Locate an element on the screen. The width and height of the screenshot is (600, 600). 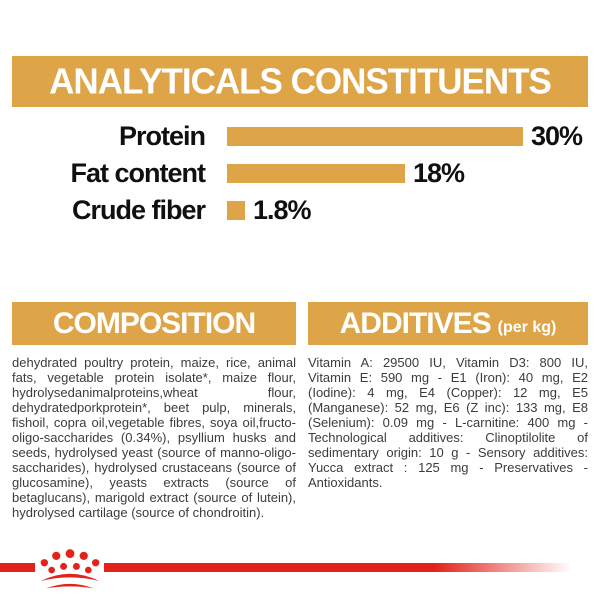
chart-row-fat-content: Fat content 18% is located at coordinates (300, 173).